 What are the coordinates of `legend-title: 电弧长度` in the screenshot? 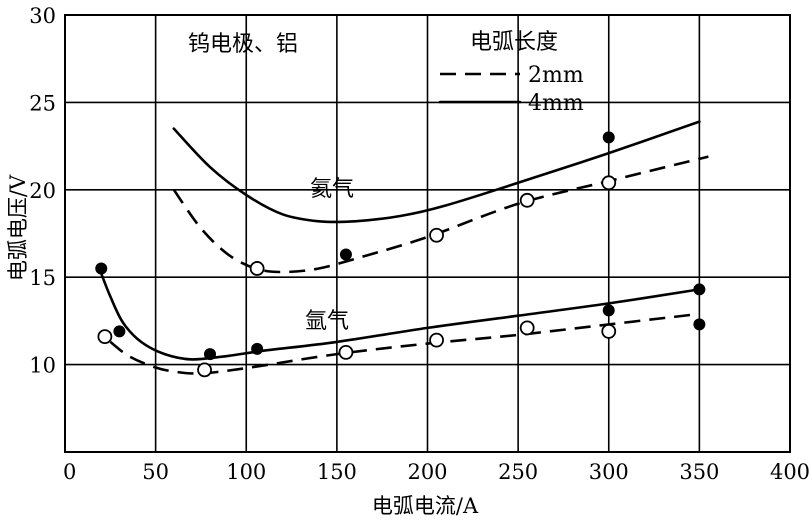 It's located at (514, 42).